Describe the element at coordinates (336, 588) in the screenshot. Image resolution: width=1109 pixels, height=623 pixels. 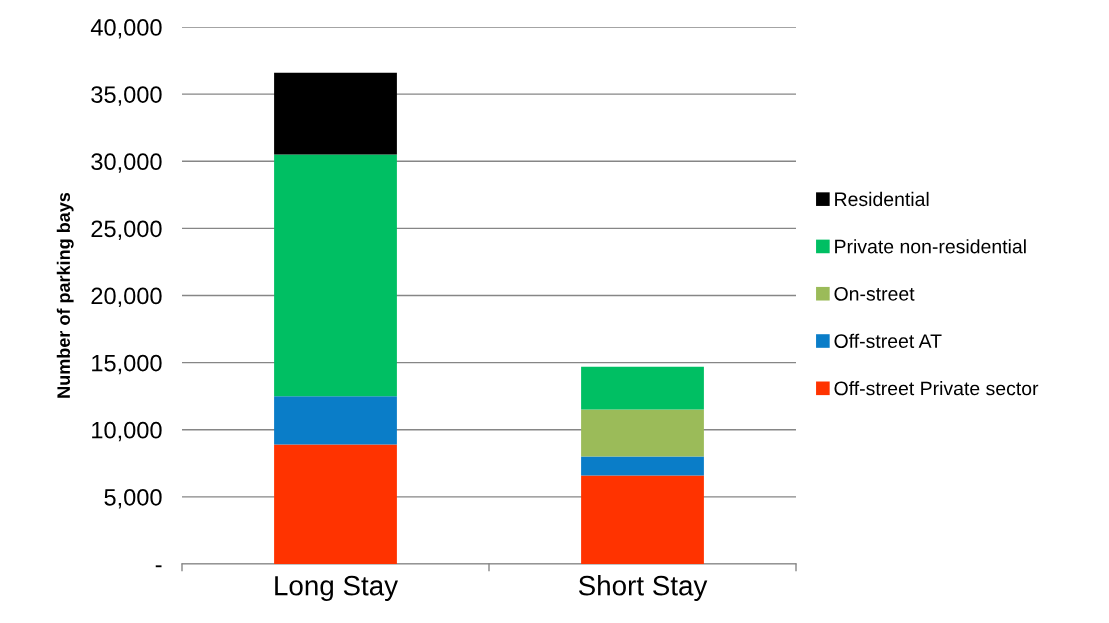
I see `x-tick-label: Long Stay` at that location.